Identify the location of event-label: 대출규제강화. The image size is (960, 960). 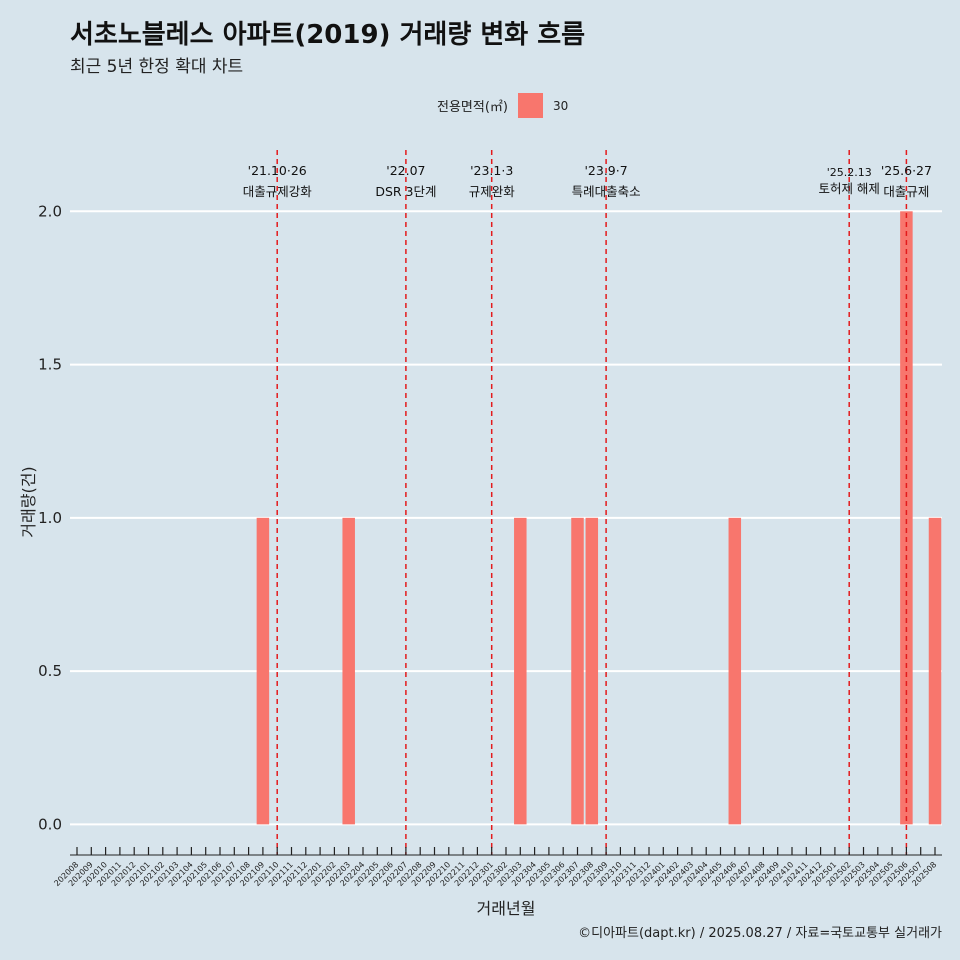
(278, 191).